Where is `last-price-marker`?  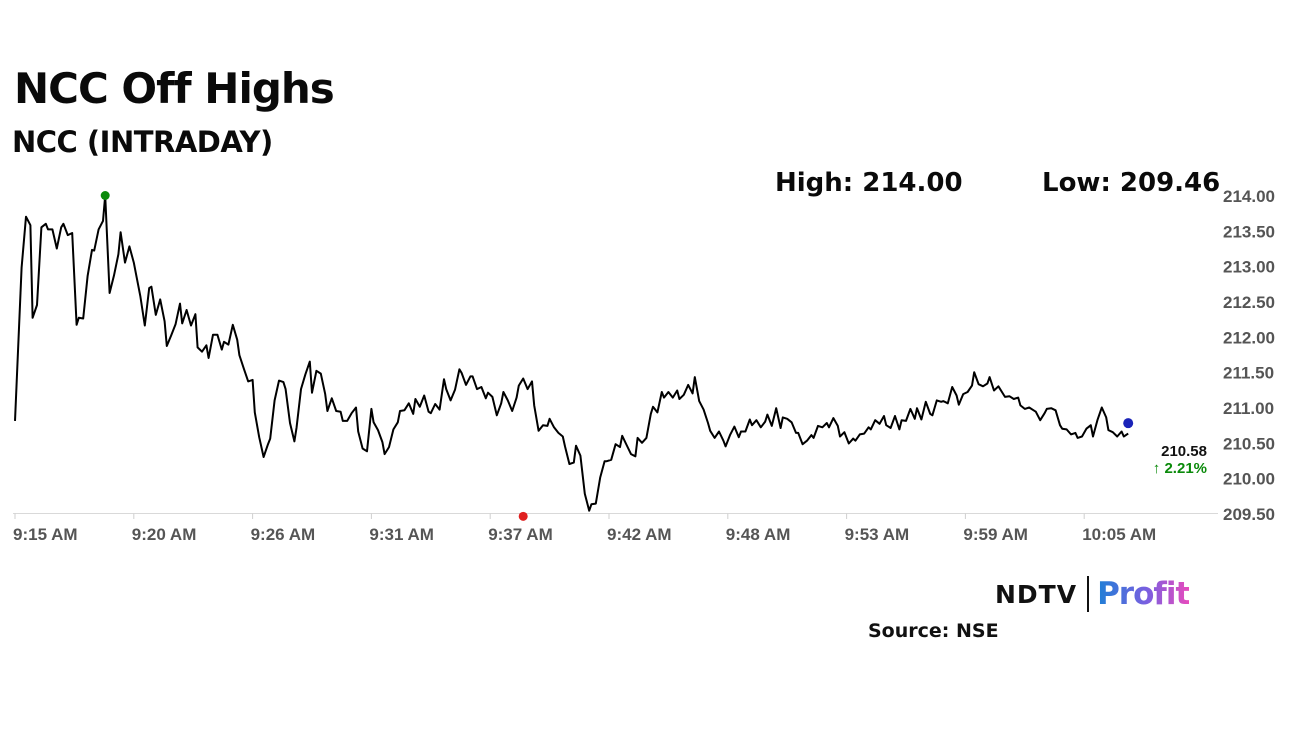
last-price-marker is located at coordinates (1128, 423).